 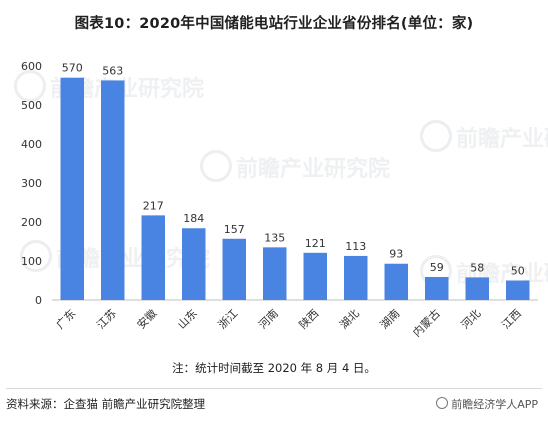 I want to click on data-label: 135, so click(x=274, y=237).